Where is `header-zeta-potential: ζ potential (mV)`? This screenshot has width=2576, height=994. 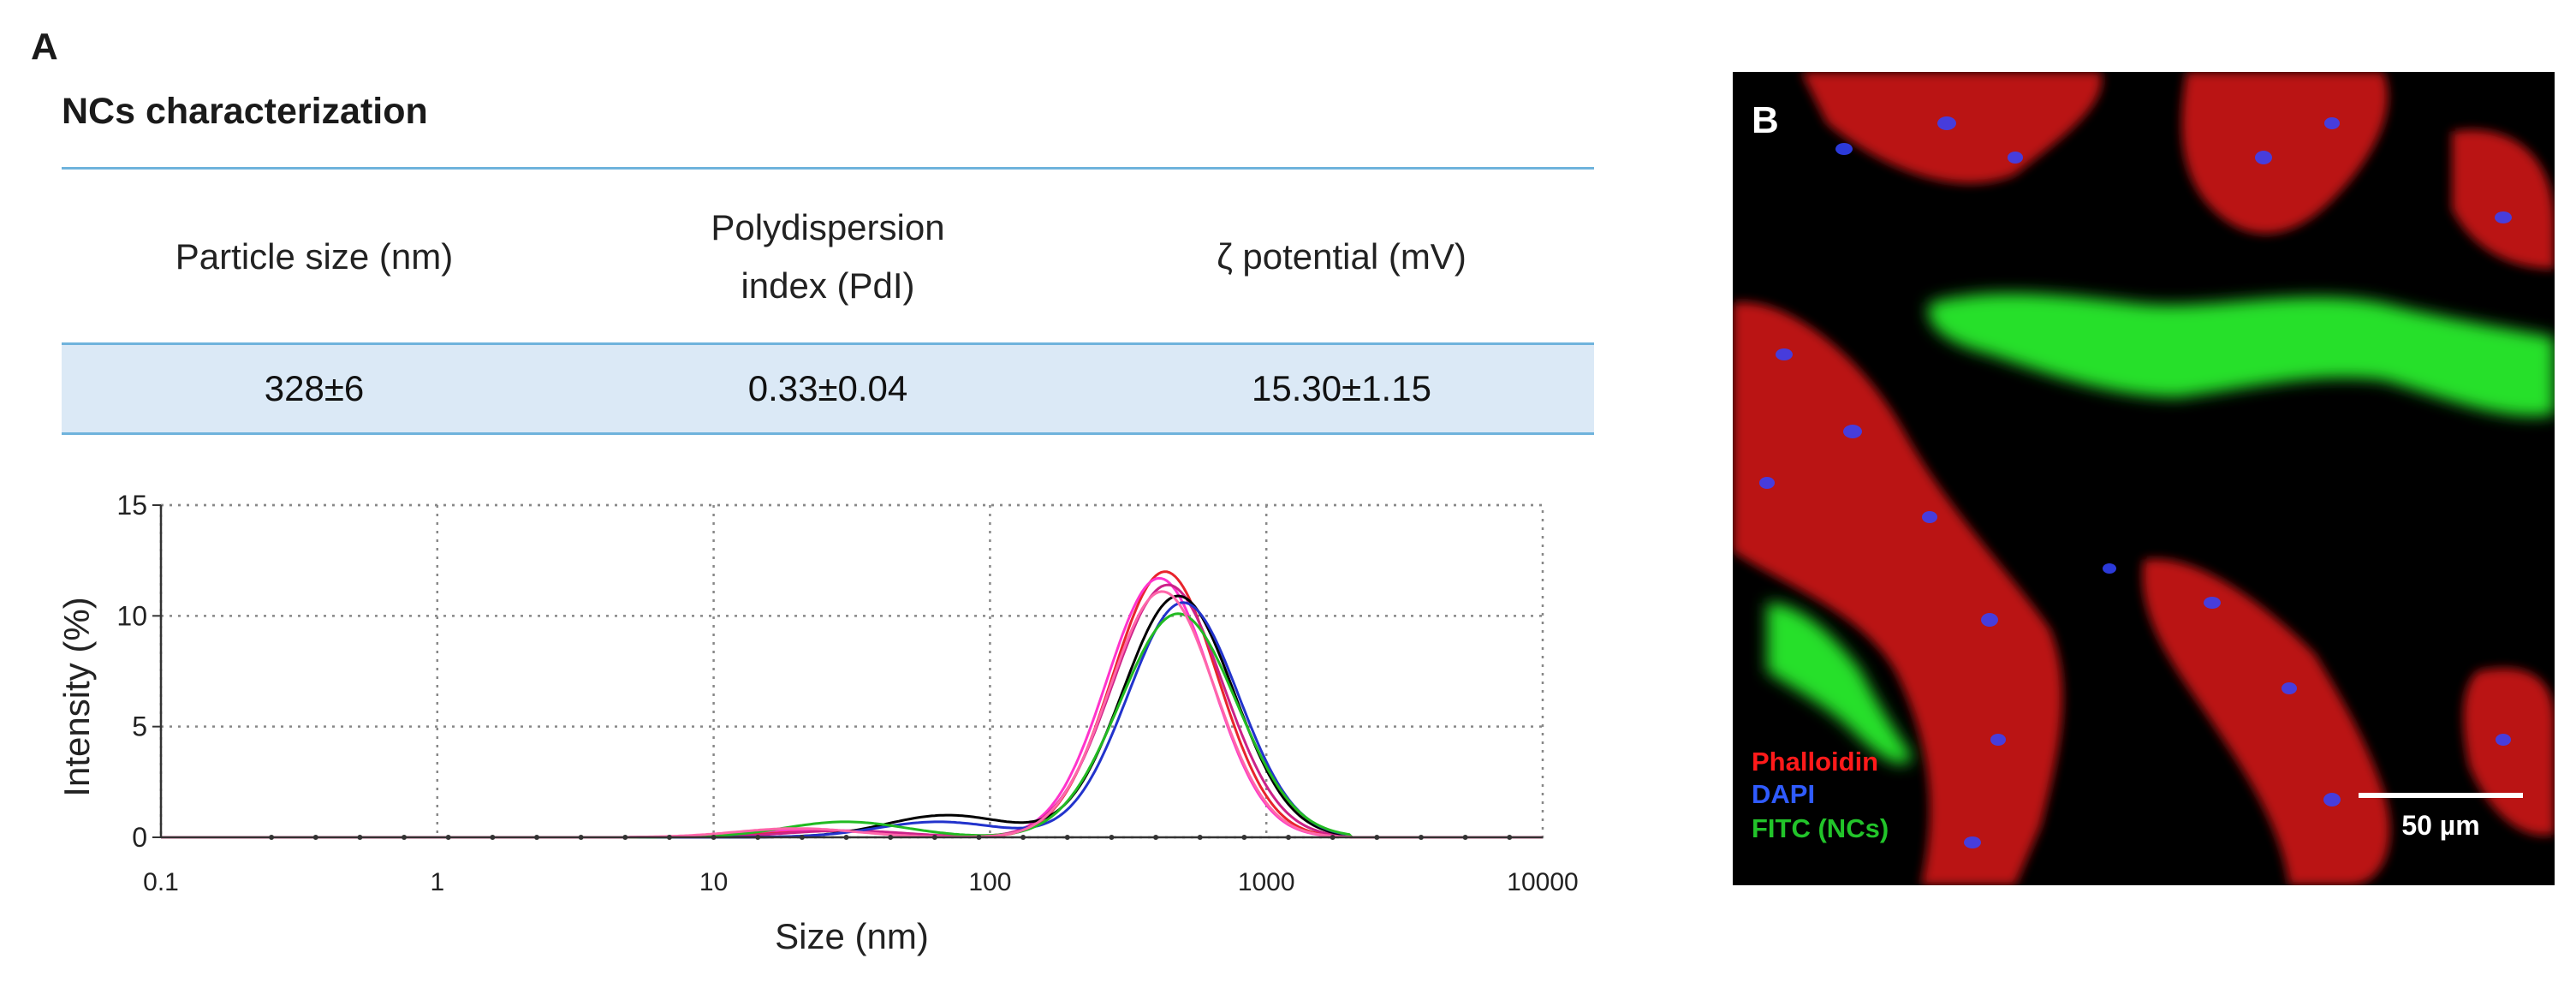
header-zeta-potential: ζ potential (mV) is located at coordinates (1342, 256).